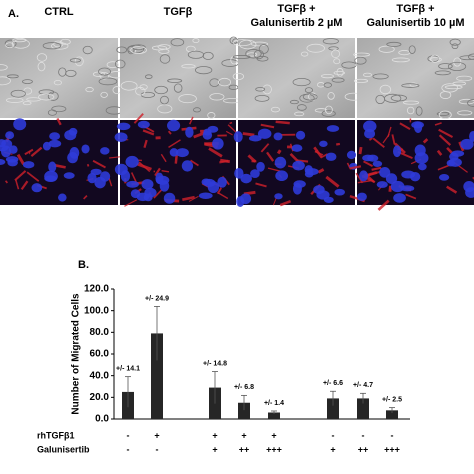  I want to click on column-header: Galunisertib 10 µM, so click(415, 23).